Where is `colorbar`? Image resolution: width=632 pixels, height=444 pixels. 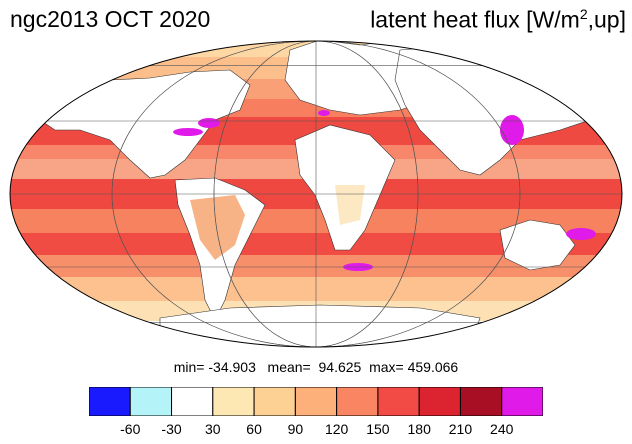
colorbar is located at coordinates (316, 401).